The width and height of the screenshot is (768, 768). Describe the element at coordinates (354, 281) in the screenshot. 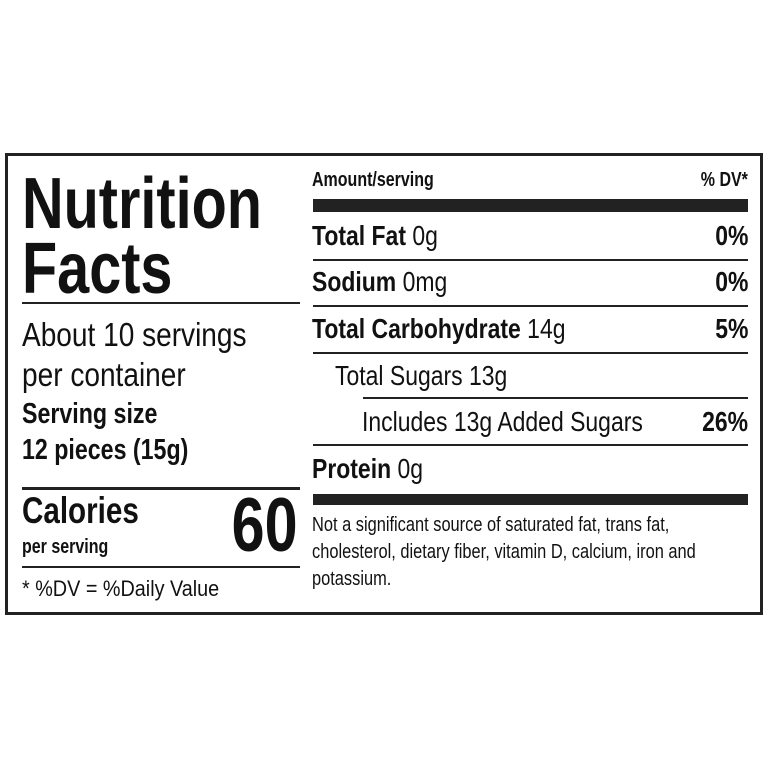

I see `nutrient-name: Sodium` at that location.